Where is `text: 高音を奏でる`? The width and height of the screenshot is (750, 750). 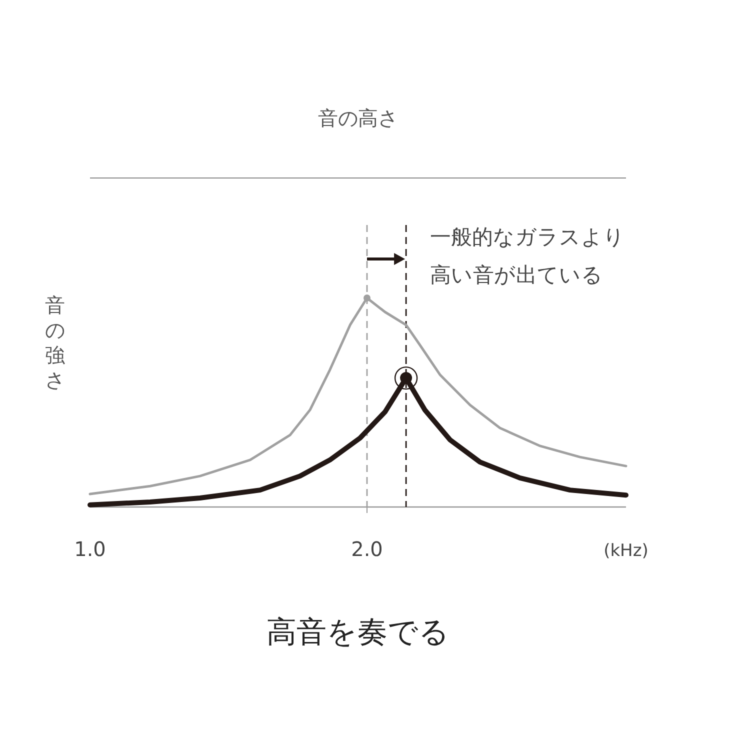
text: 高音を奏でる is located at coordinates (358, 633).